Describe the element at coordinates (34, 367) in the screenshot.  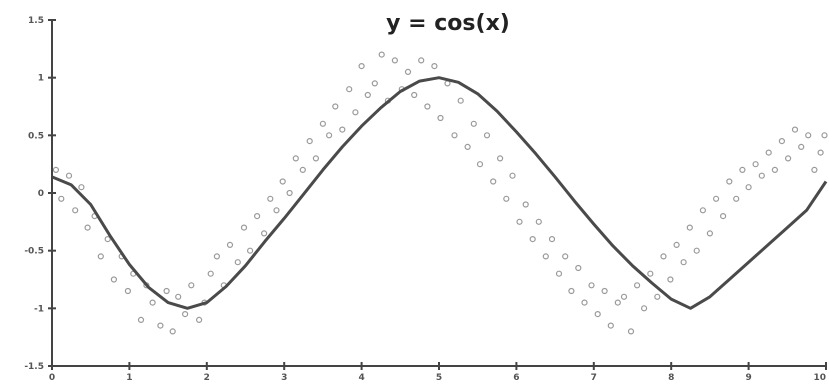
I see `y-tick-label: -1.5` at that location.